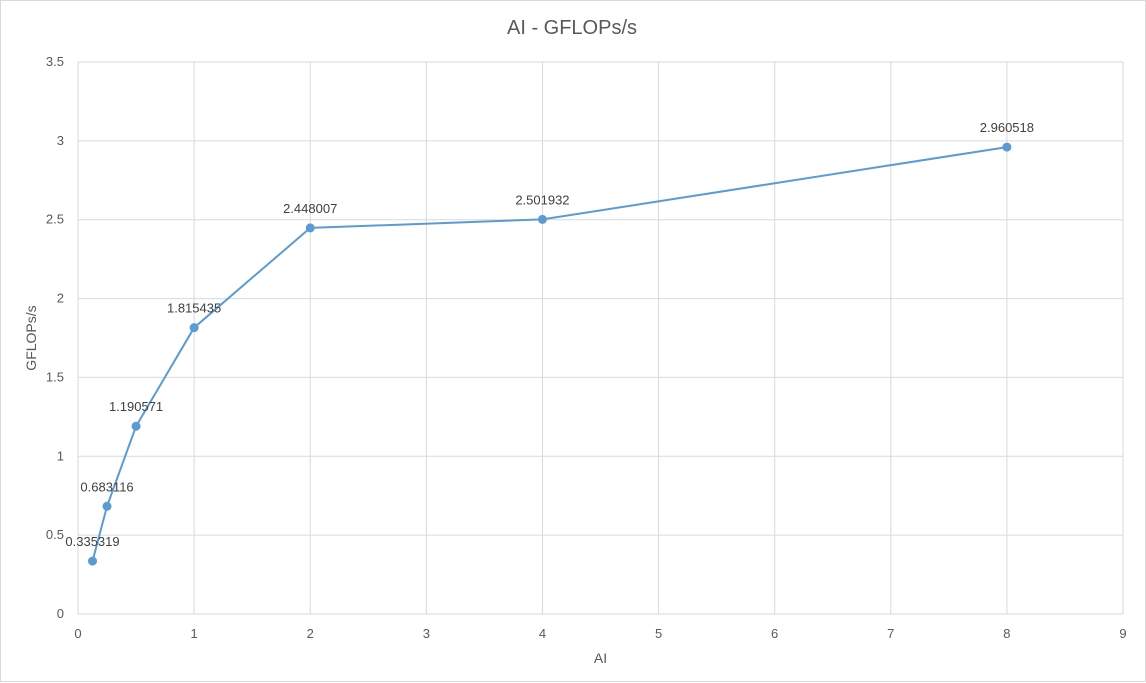 The width and height of the screenshot is (1146, 683). Describe the element at coordinates (310, 633) in the screenshot. I see `x-tick-label: 2` at that location.